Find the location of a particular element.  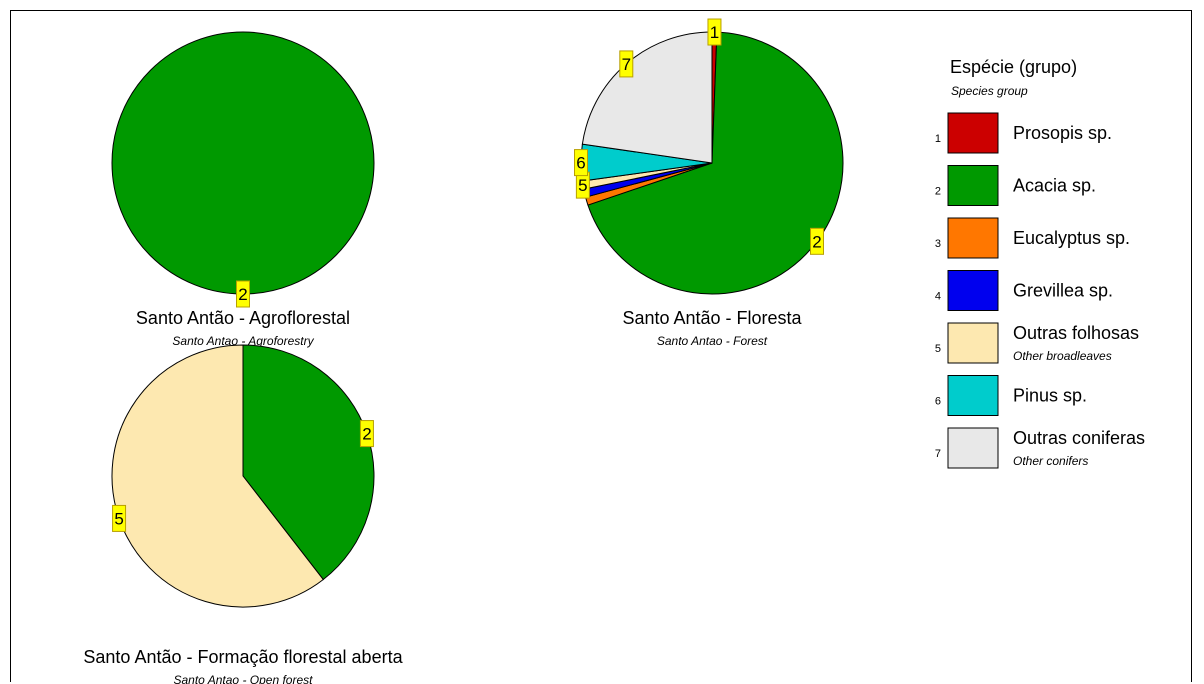

legend-label: Grevillea sp. is located at coordinates (1063, 291).